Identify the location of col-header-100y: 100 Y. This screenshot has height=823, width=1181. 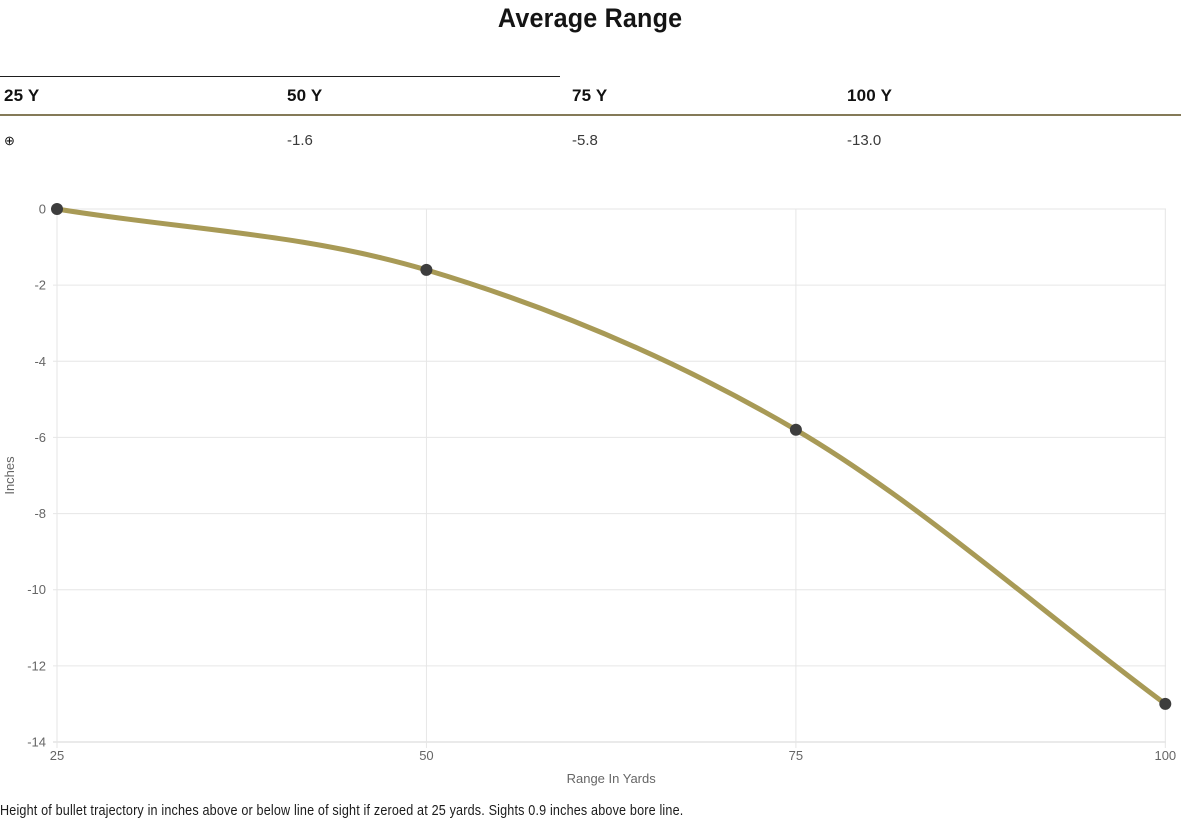
(870, 95).